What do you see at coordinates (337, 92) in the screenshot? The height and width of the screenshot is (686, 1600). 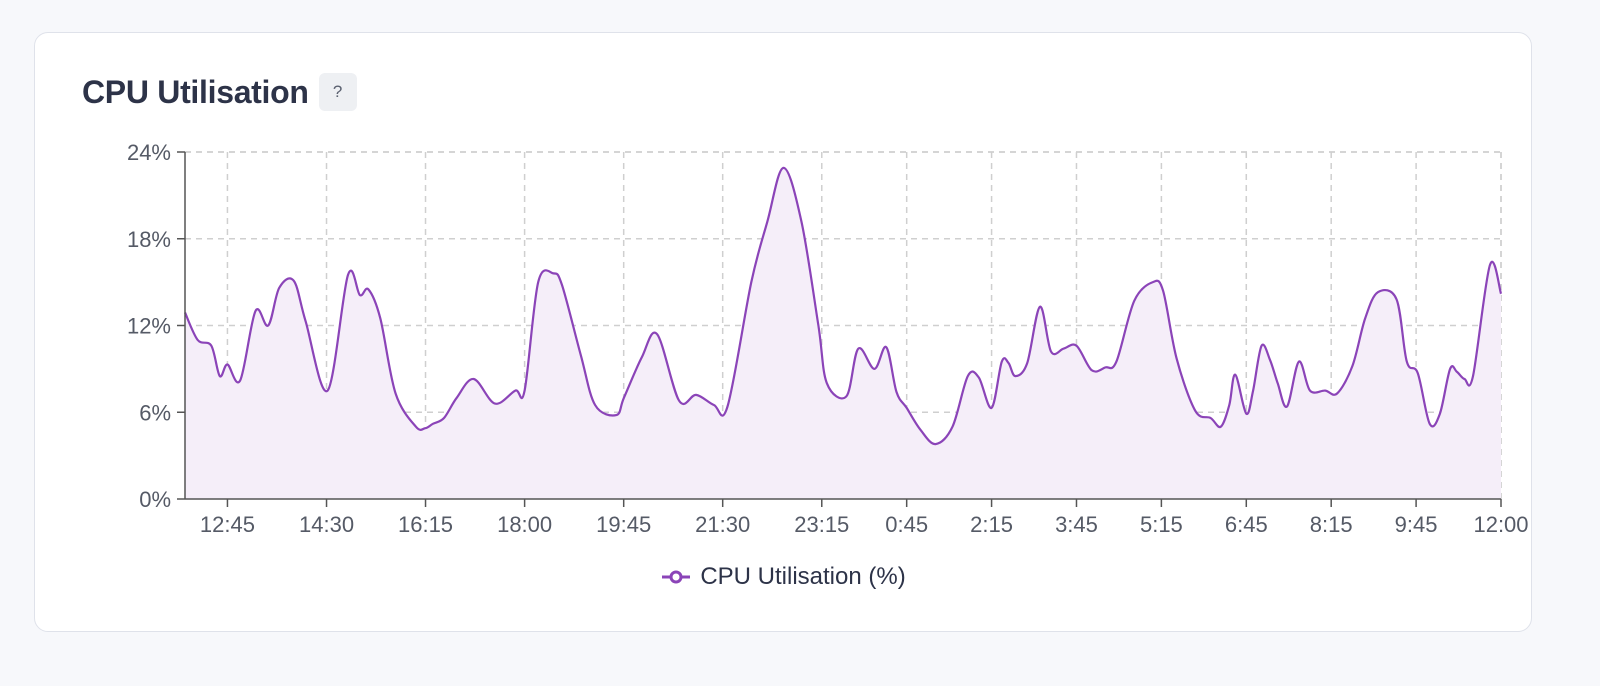 I see `help-button: ?` at bounding box center [337, 92].